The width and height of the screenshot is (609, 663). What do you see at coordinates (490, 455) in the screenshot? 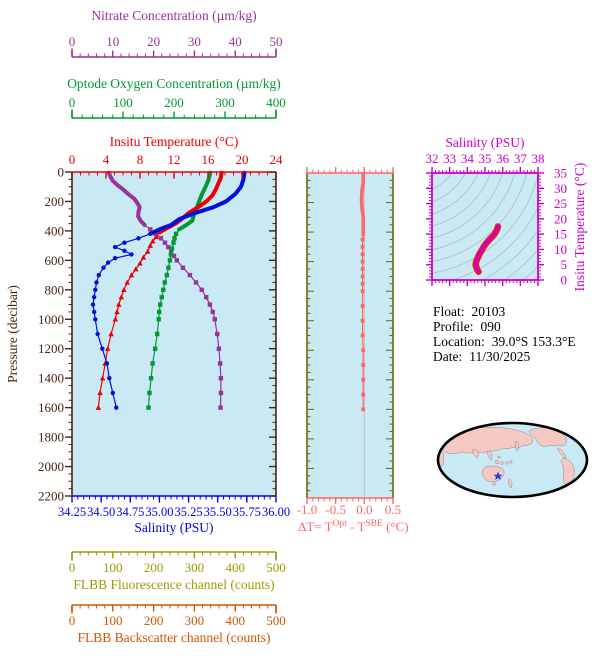
I see `peninsula-indochina` at bounding box center [490, 455].